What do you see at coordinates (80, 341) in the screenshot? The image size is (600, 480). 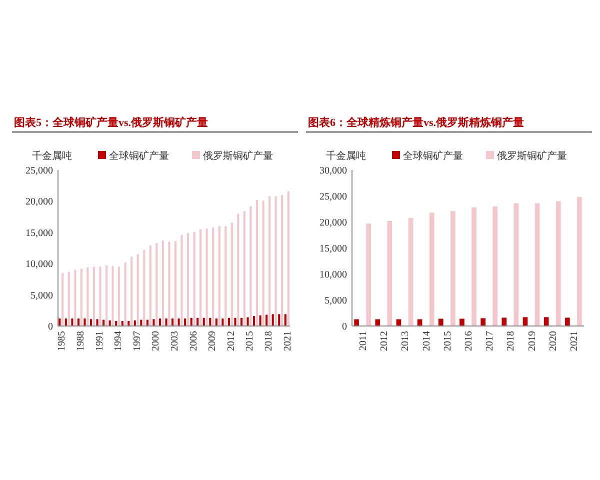 I see `x-tick-label: 1988` at bounding box center [80, 341].